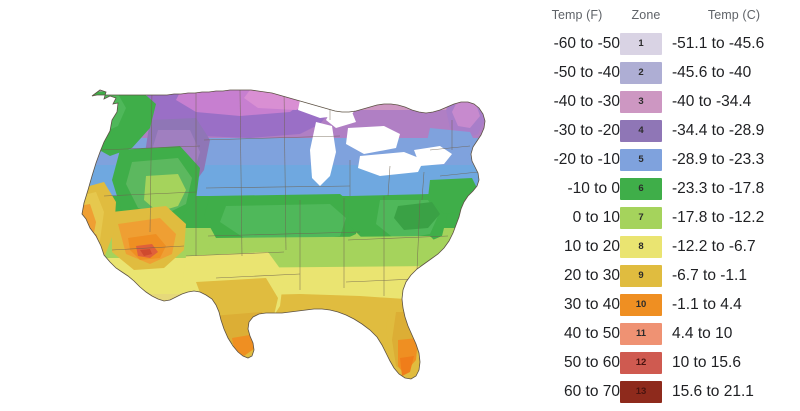 This screenshot has width=800, height=411. What do you see at coordinates (714, 246) in the screenshot?
I see `legend-temp-celsius: -12.2 to -6.7` at bounding box center [714, 246].